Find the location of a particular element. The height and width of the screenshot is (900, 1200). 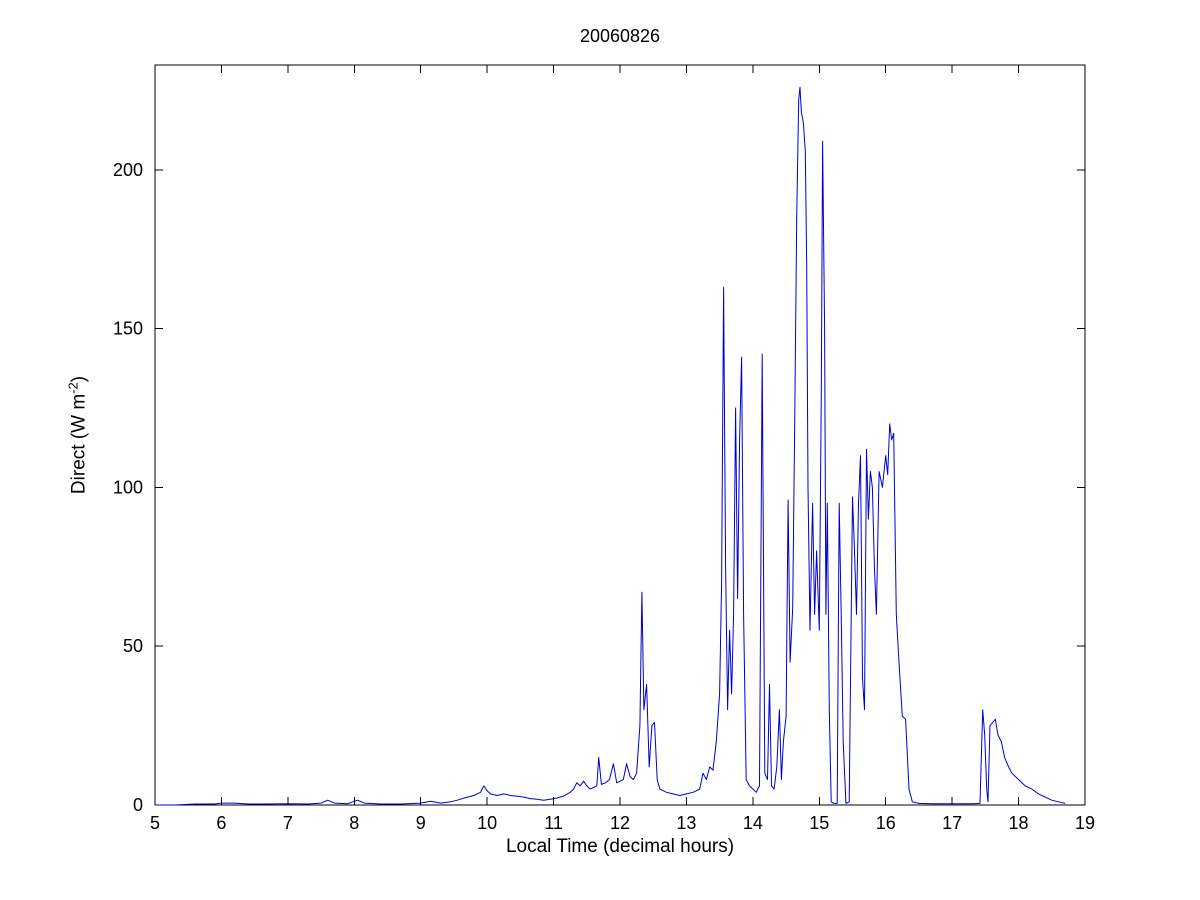

y-axis-label-suffix: ) is located at coordinates (79, 379).